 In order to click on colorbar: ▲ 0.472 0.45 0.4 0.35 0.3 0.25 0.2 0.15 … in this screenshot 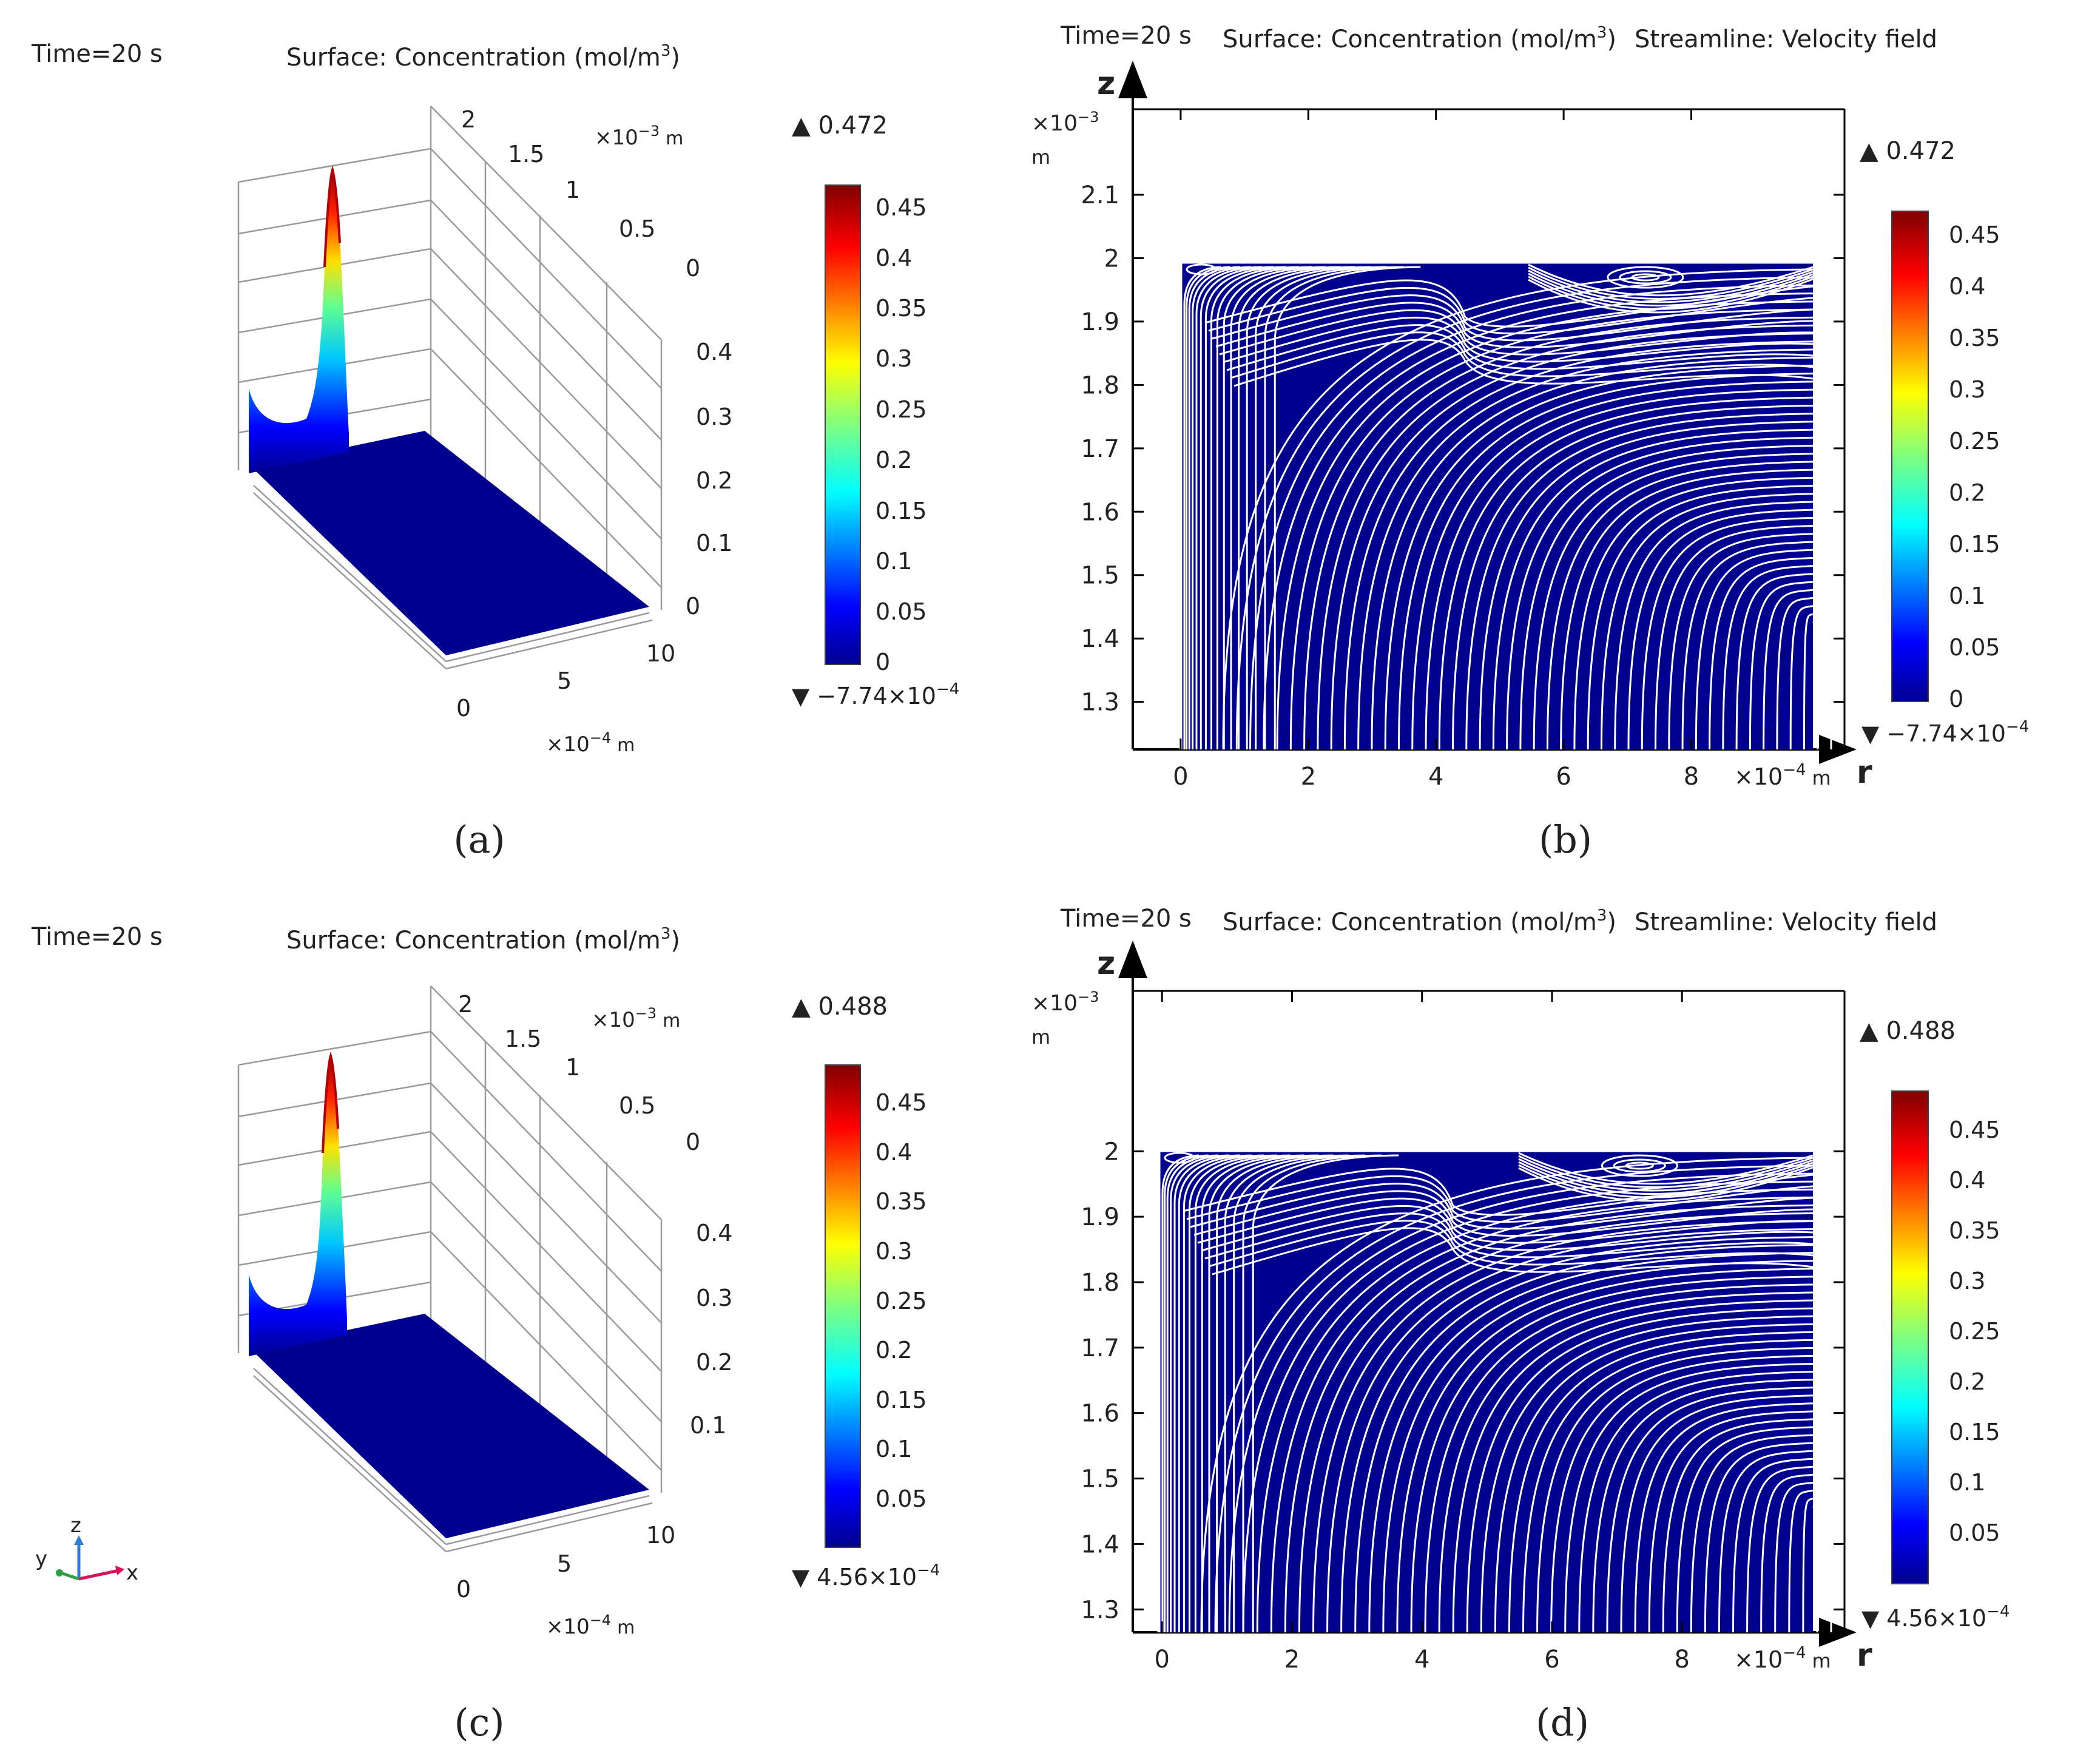, I will do `click(1944, 442)`.